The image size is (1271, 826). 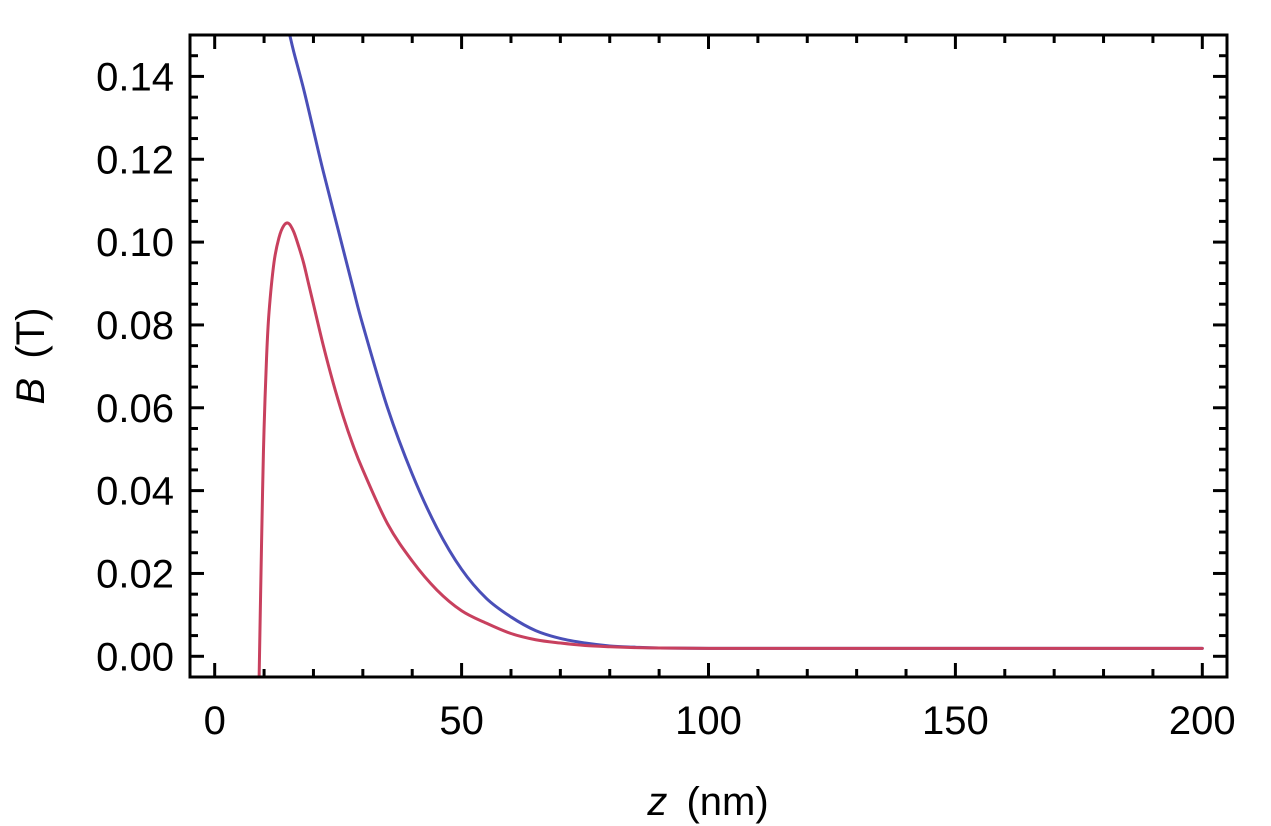 What do you see at coordinates (135, 77) in the screenshot?
I see `y-tick-label: 0.14` at bounding box center [135, 77].